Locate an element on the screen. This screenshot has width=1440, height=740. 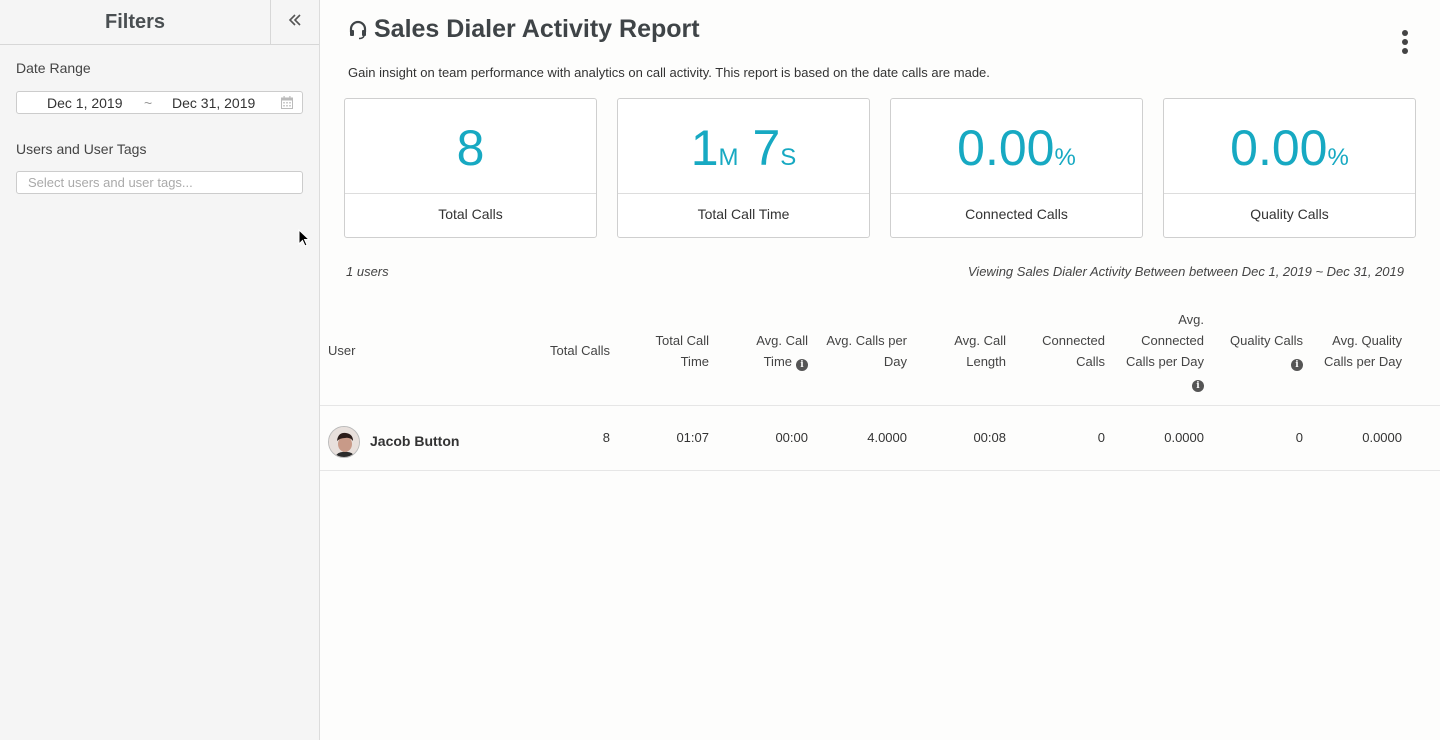
th-user: User is located at coordinates (342, 350).